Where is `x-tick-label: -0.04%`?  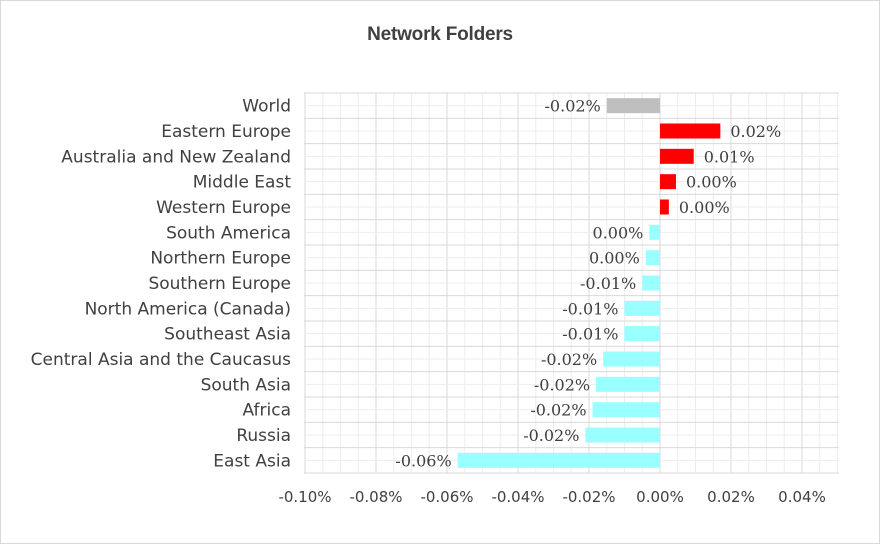
x-tick-label: -0.04% is located at coordinates (517, 497).